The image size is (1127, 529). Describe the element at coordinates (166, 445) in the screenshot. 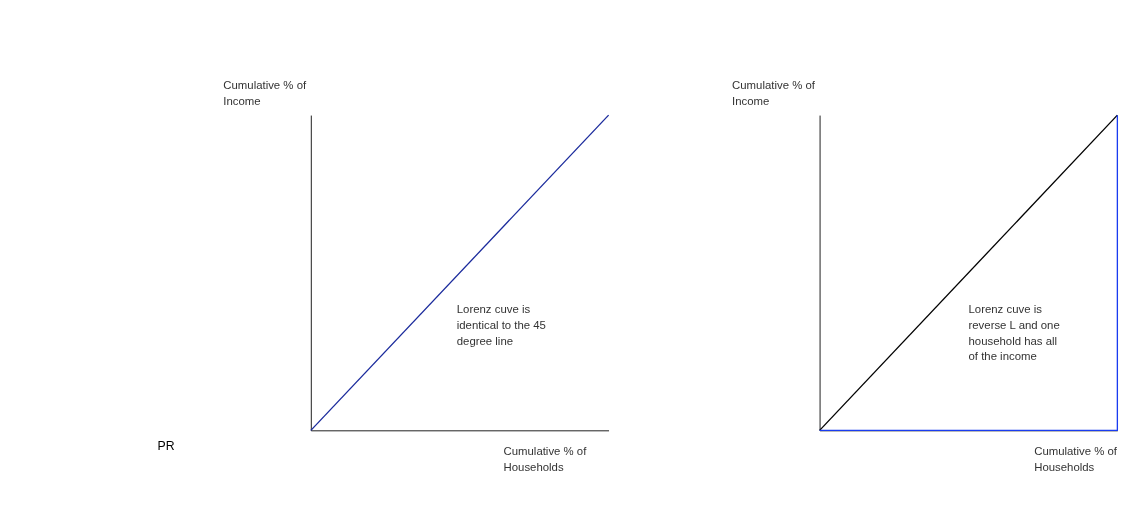

I see `text: PR` at that location.